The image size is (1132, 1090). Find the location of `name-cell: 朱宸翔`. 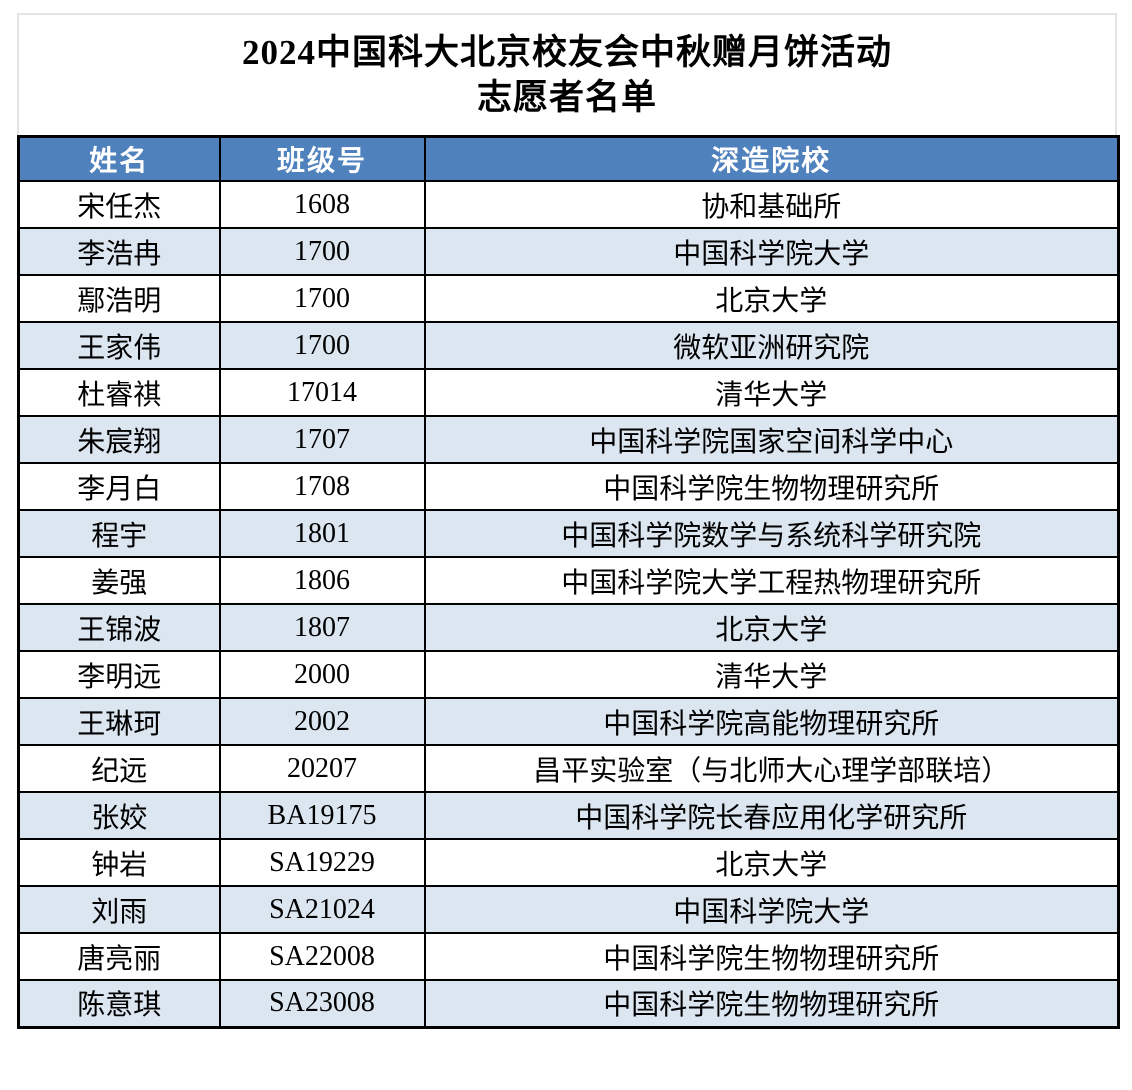

name-cell: 朱宸翔 is located at coordinates (119, 439).